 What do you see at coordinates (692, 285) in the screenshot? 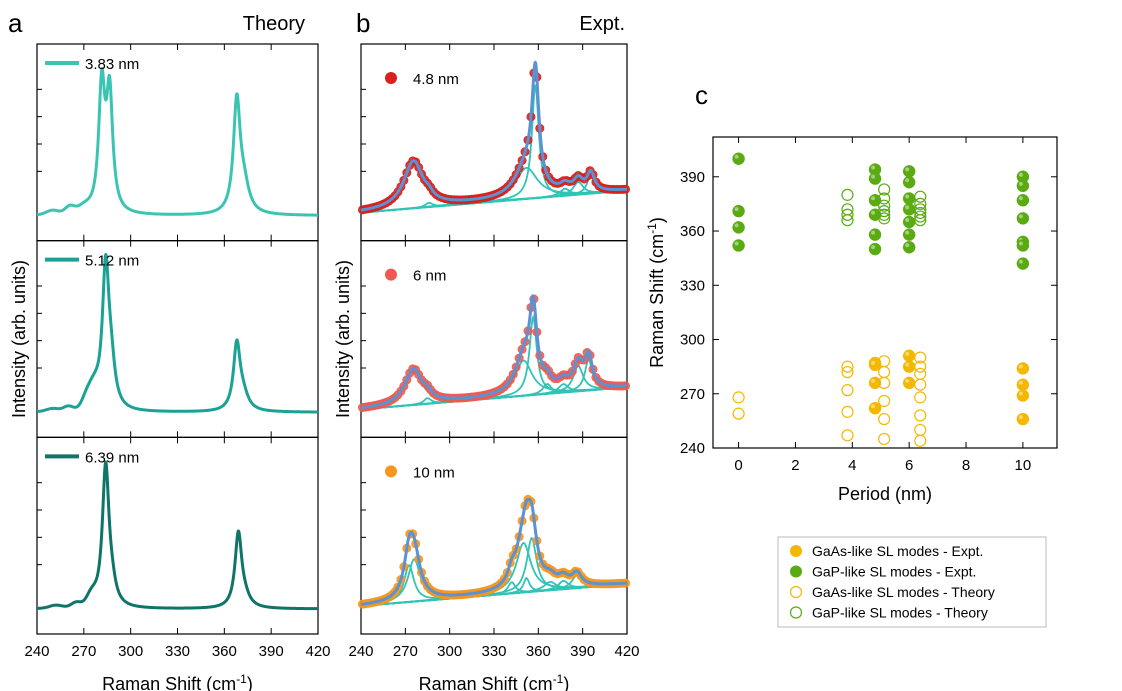
I see `y-tick-label: 330` at bounding box center [692, 285].